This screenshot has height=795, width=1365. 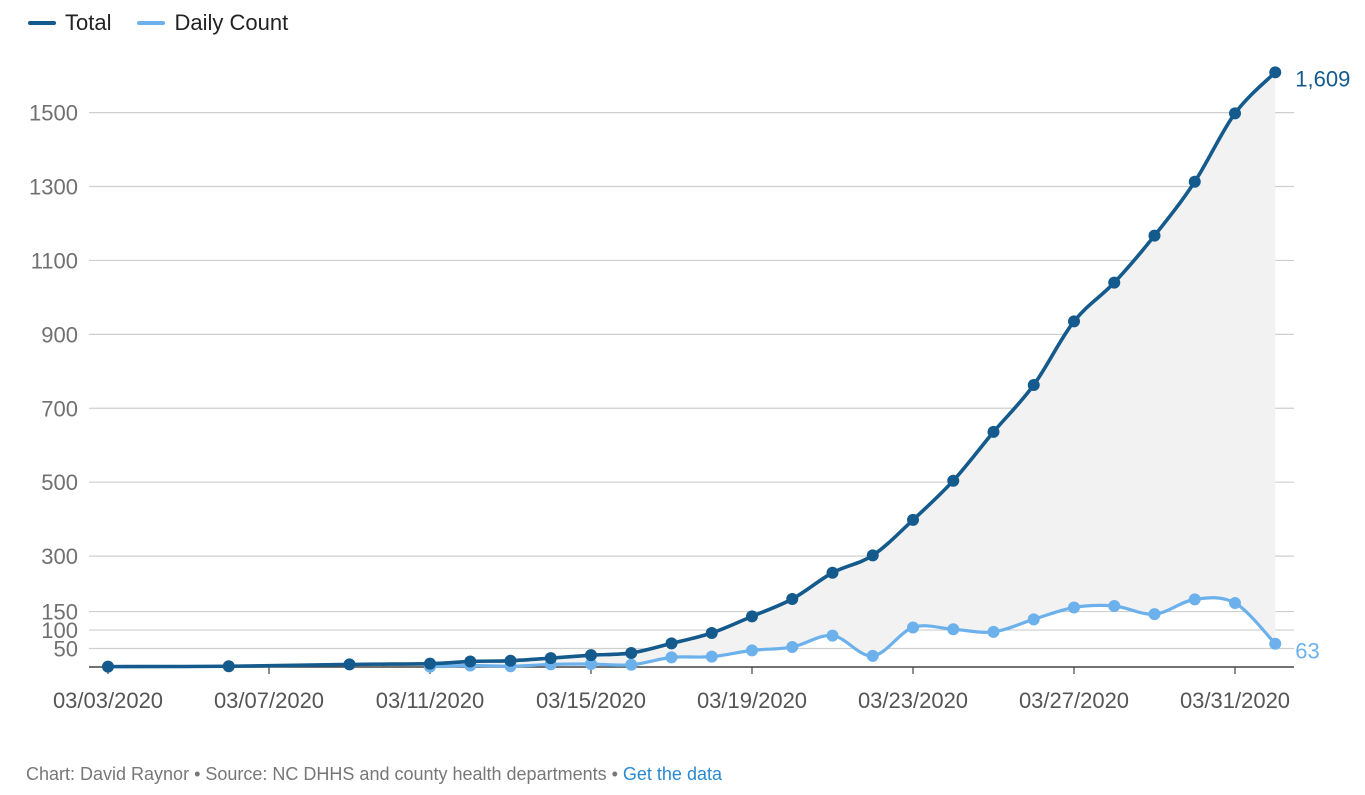 I want to click on legend-label-daily: Daily Count, so click(x=231, y=22).